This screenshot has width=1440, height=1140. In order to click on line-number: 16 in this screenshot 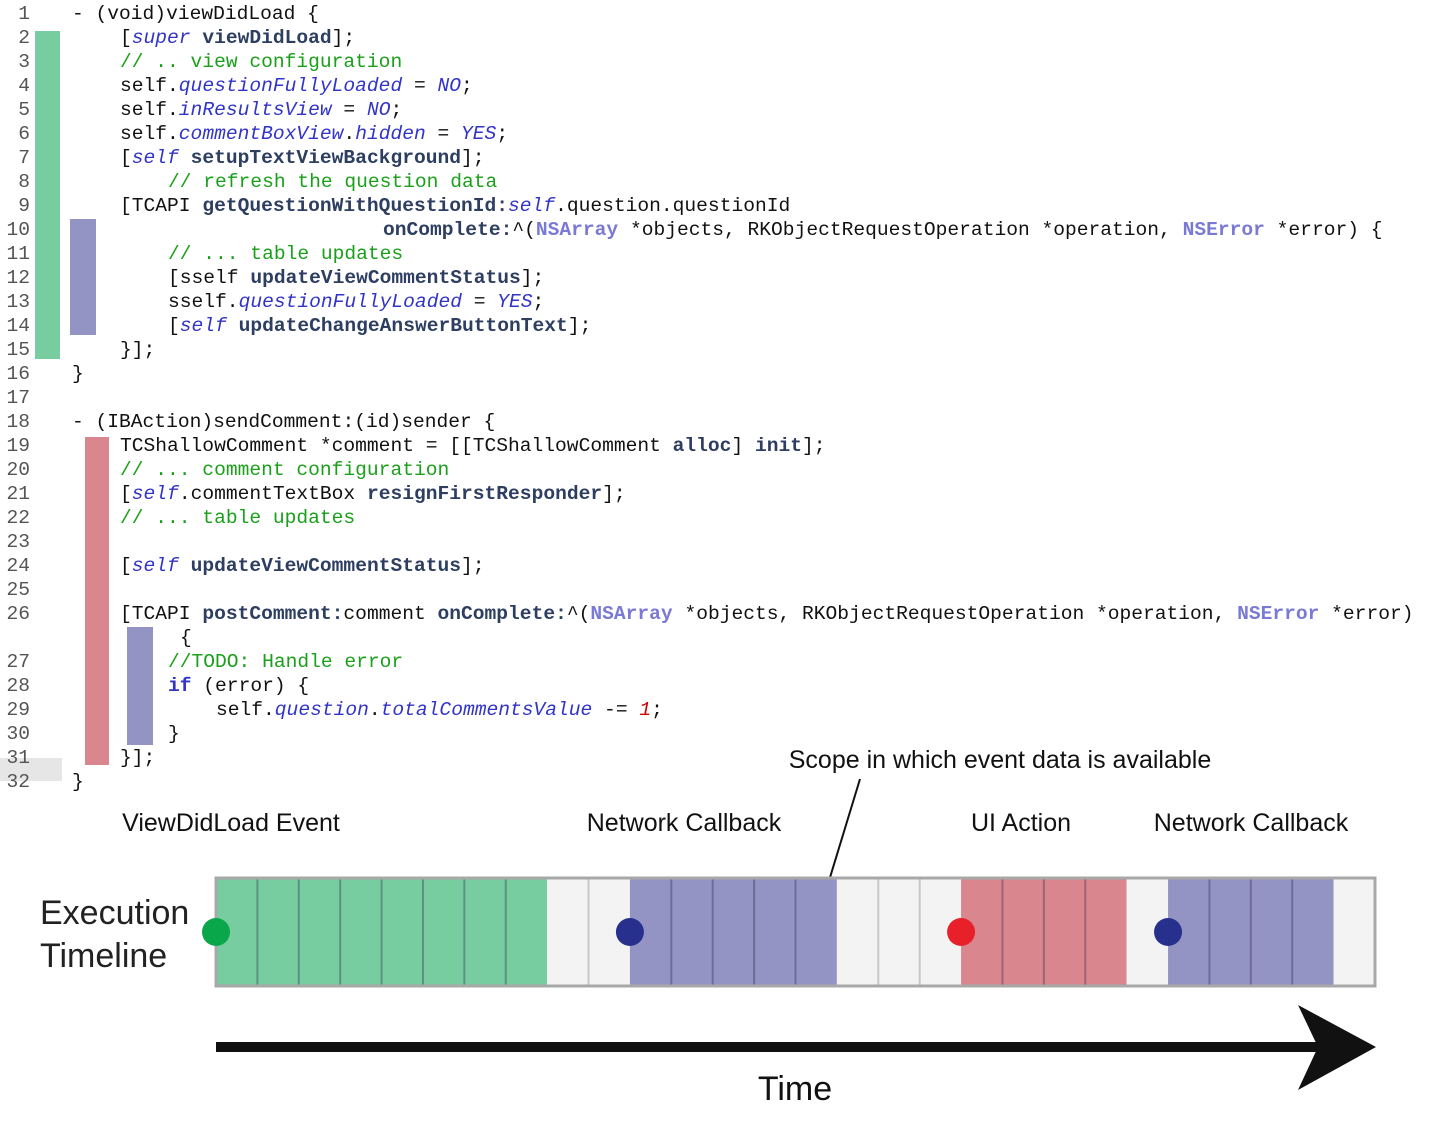, I will do `click(18, 374)`.